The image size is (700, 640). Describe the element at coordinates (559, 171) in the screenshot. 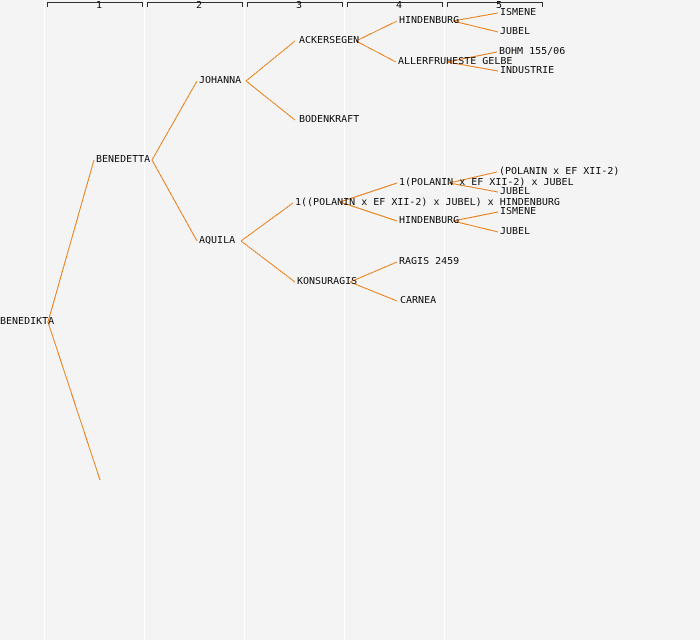

I see `node-polanin-ef-xii-2: (POLANIN x EF XII-2)` at that location.